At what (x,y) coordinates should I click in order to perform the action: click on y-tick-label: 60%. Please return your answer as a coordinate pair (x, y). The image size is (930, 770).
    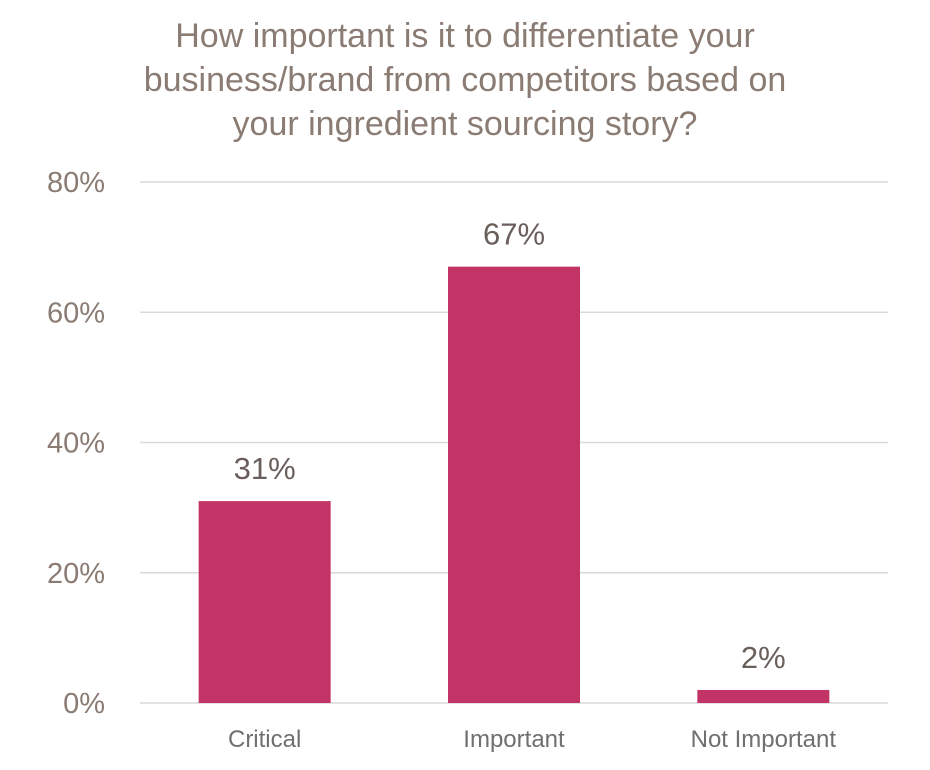
    Looking at the image, I should click on (76, 313).